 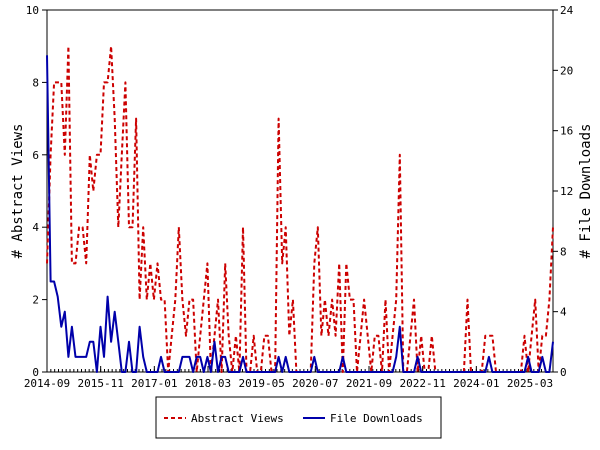 I want to click on x-tick-label: 2021-09, so click(x=369, y=383).